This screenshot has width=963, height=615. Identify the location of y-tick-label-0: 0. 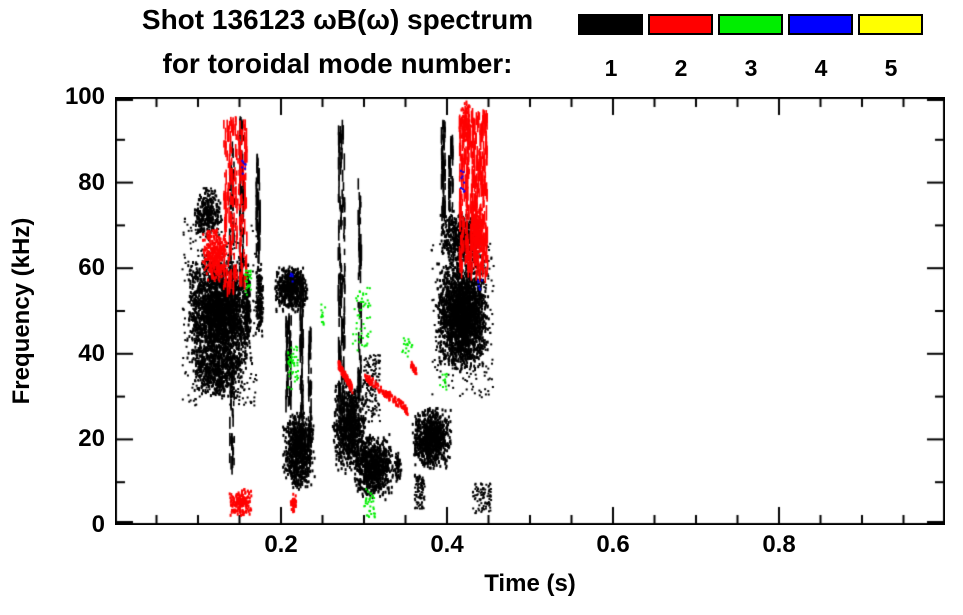
(98, 524).